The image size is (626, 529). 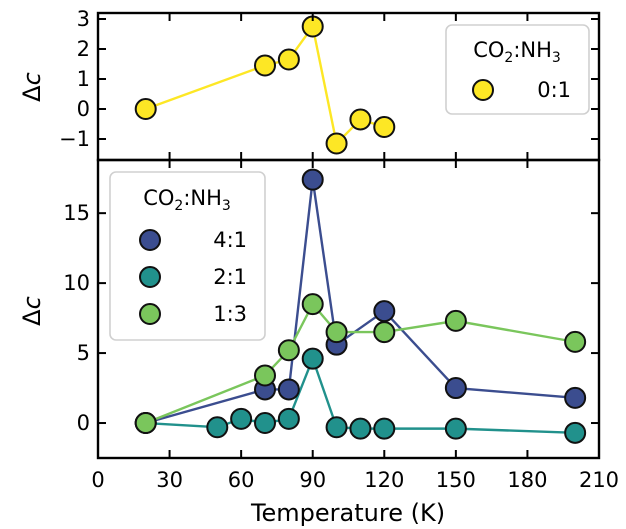 I want to click on x-tick-label: 90, so click(x=312, y=480).